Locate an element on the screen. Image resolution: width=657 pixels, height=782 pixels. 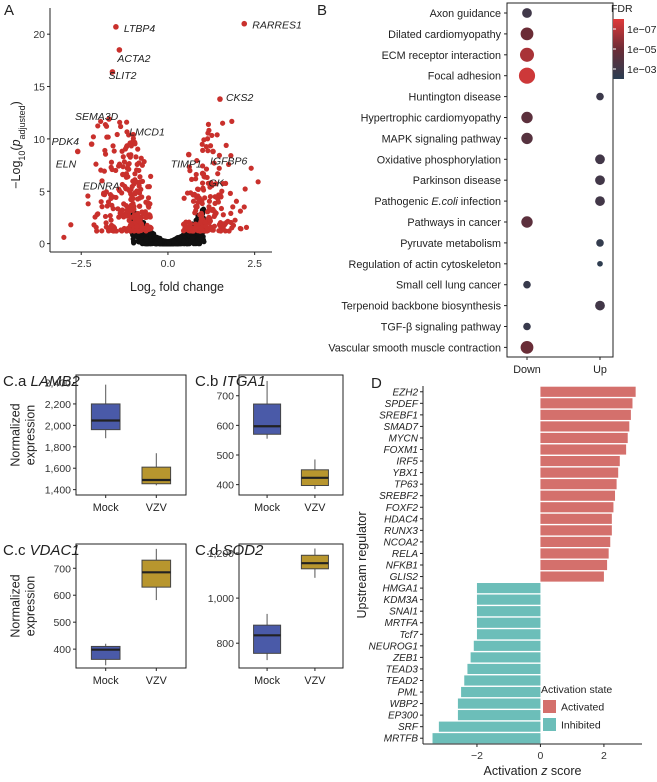
boxplot-itga1: C.b ITGA1 400 500 600 700 Mock VZV is located at coordinates (269, 443).